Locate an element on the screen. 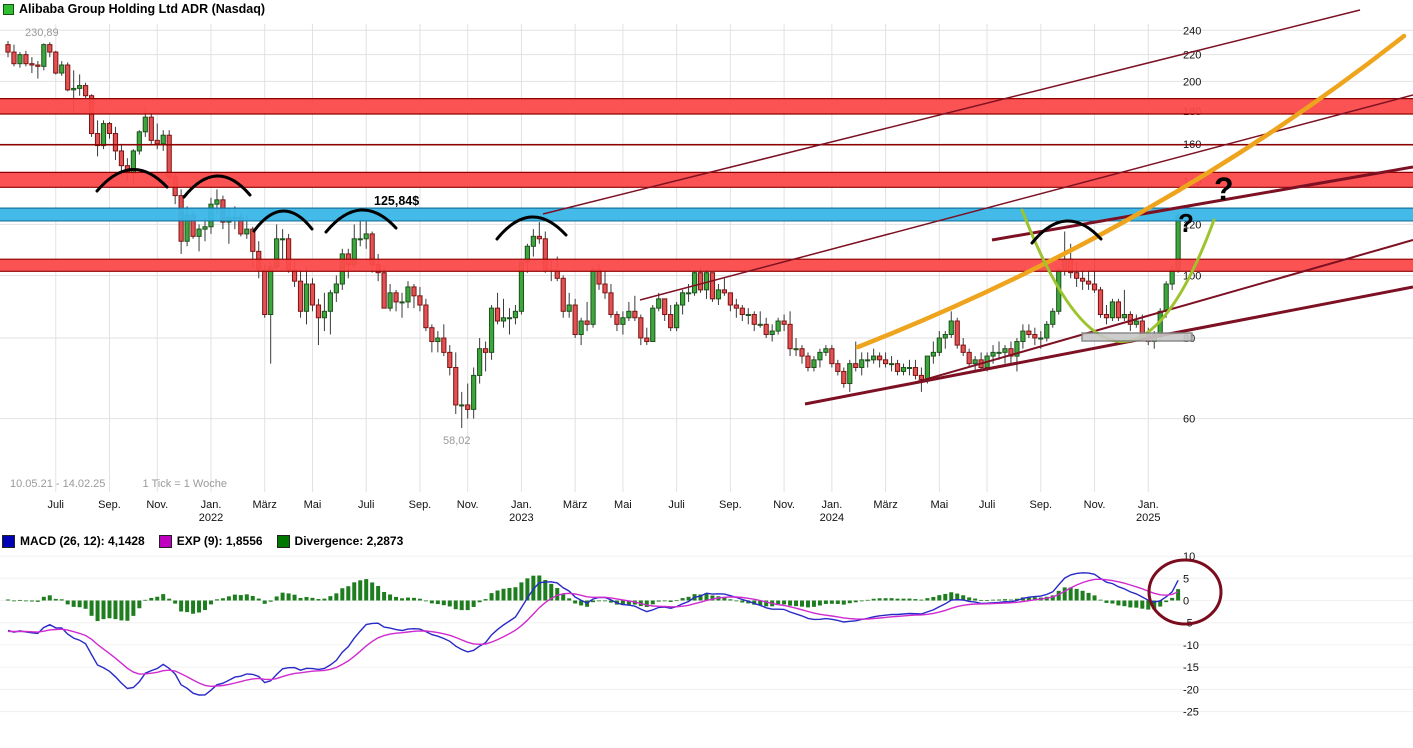 This screenshot has height=748, width=1413. signal-line is located at coordinates (593, 633).